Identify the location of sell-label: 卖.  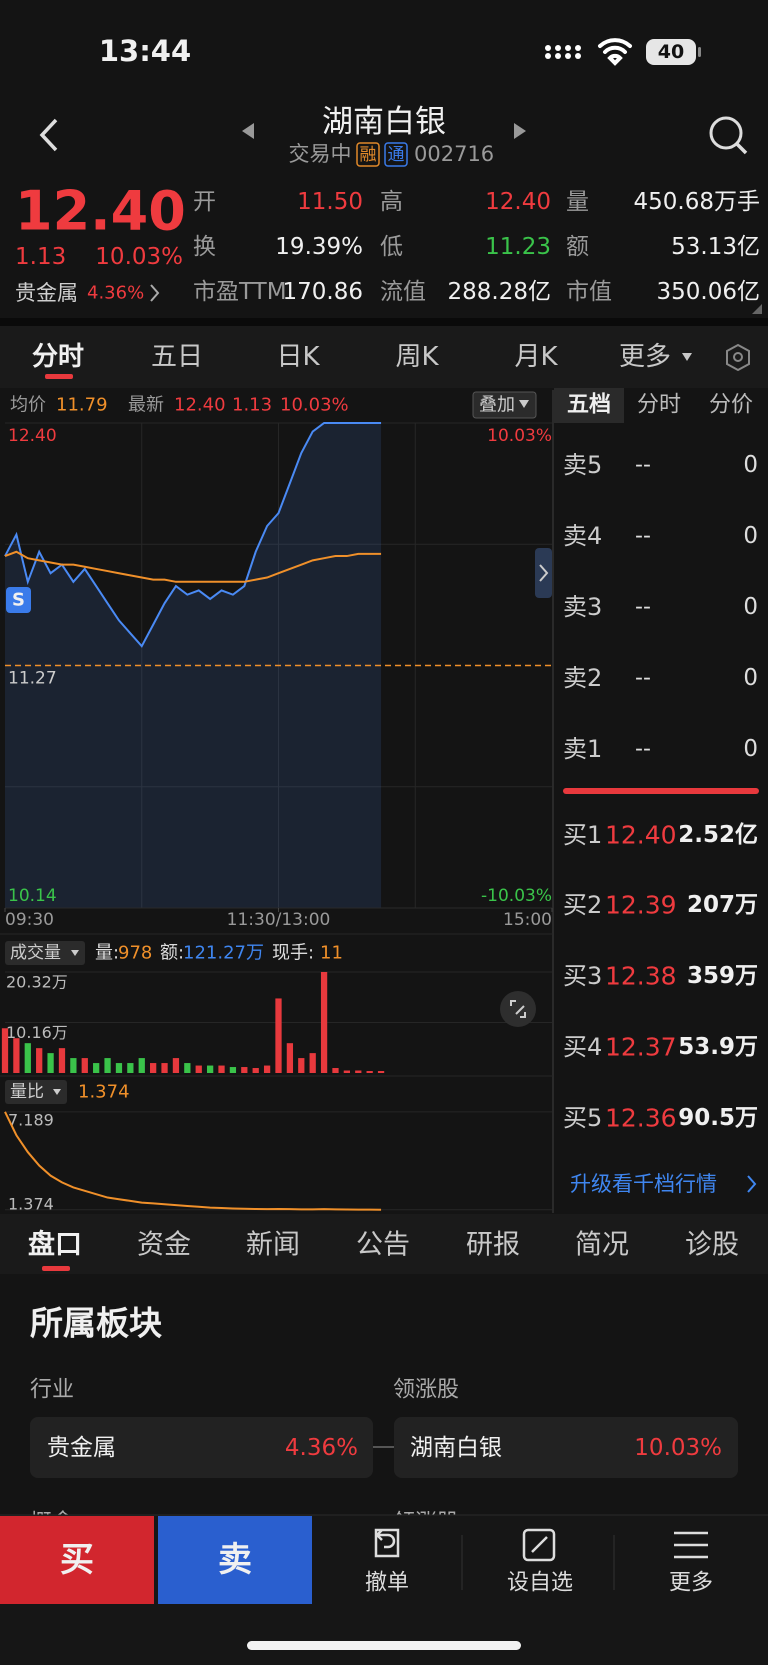
(235, 1560).